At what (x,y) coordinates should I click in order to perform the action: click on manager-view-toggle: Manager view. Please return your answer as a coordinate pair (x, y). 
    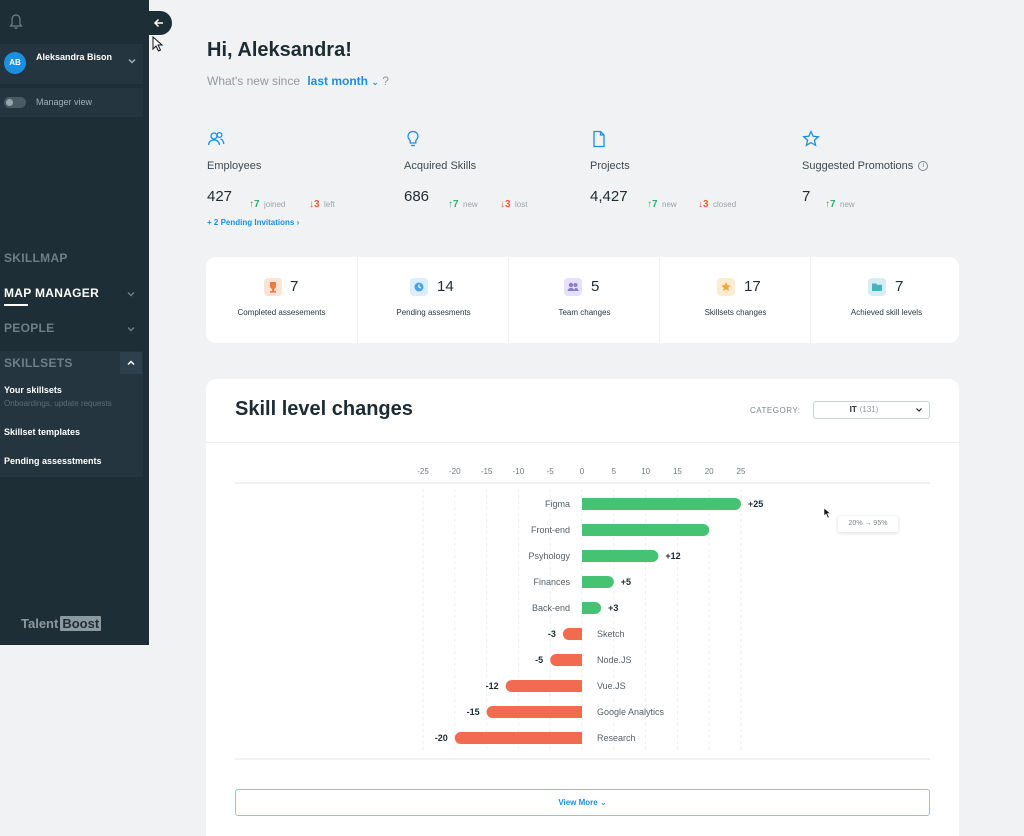
    Looking at the image, I should click on (71, 102).